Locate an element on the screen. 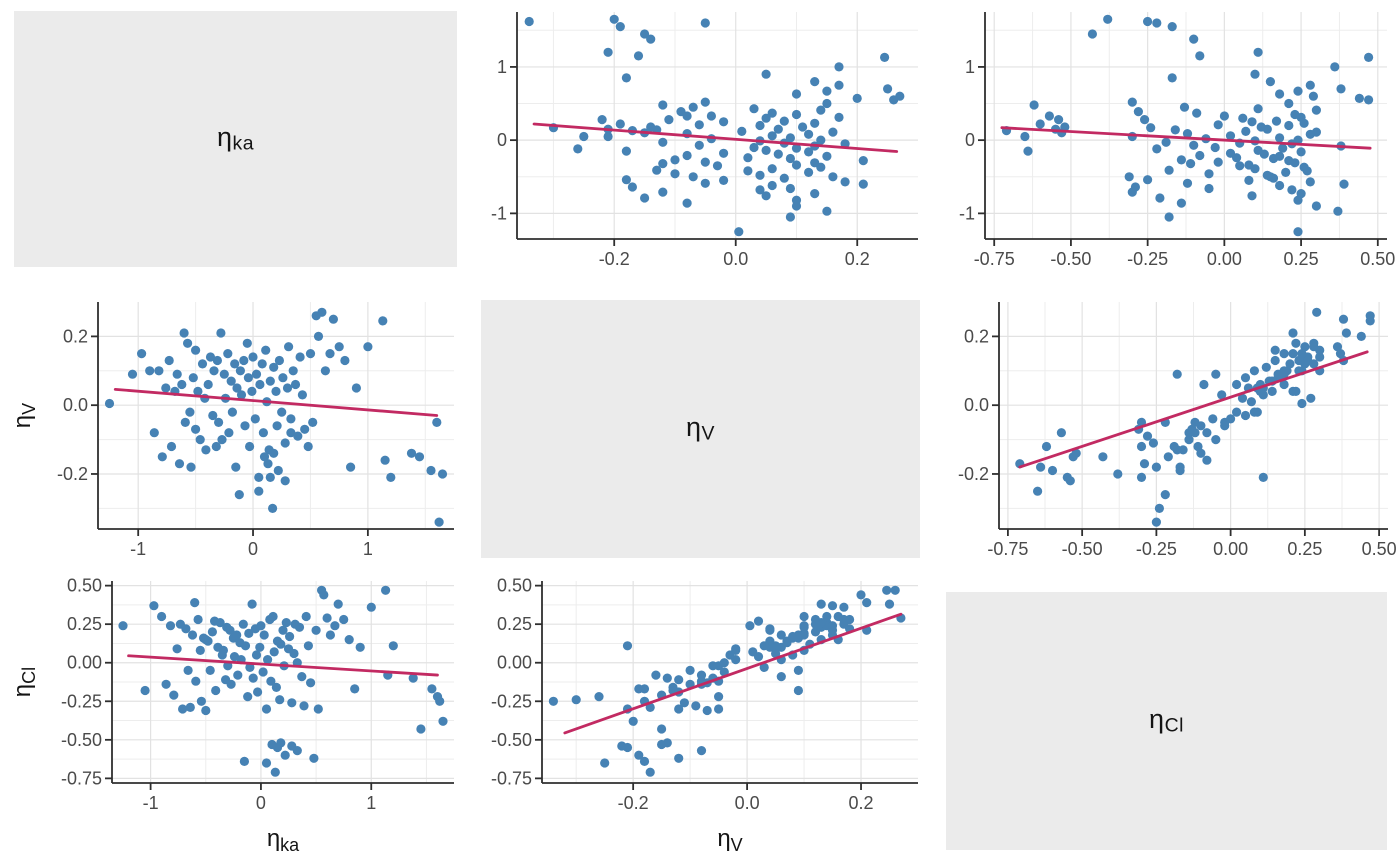 The height and width of the screenshot is (866, 1400). x-tick-labels: -1 0 1 is located at coordinates (260, 803).